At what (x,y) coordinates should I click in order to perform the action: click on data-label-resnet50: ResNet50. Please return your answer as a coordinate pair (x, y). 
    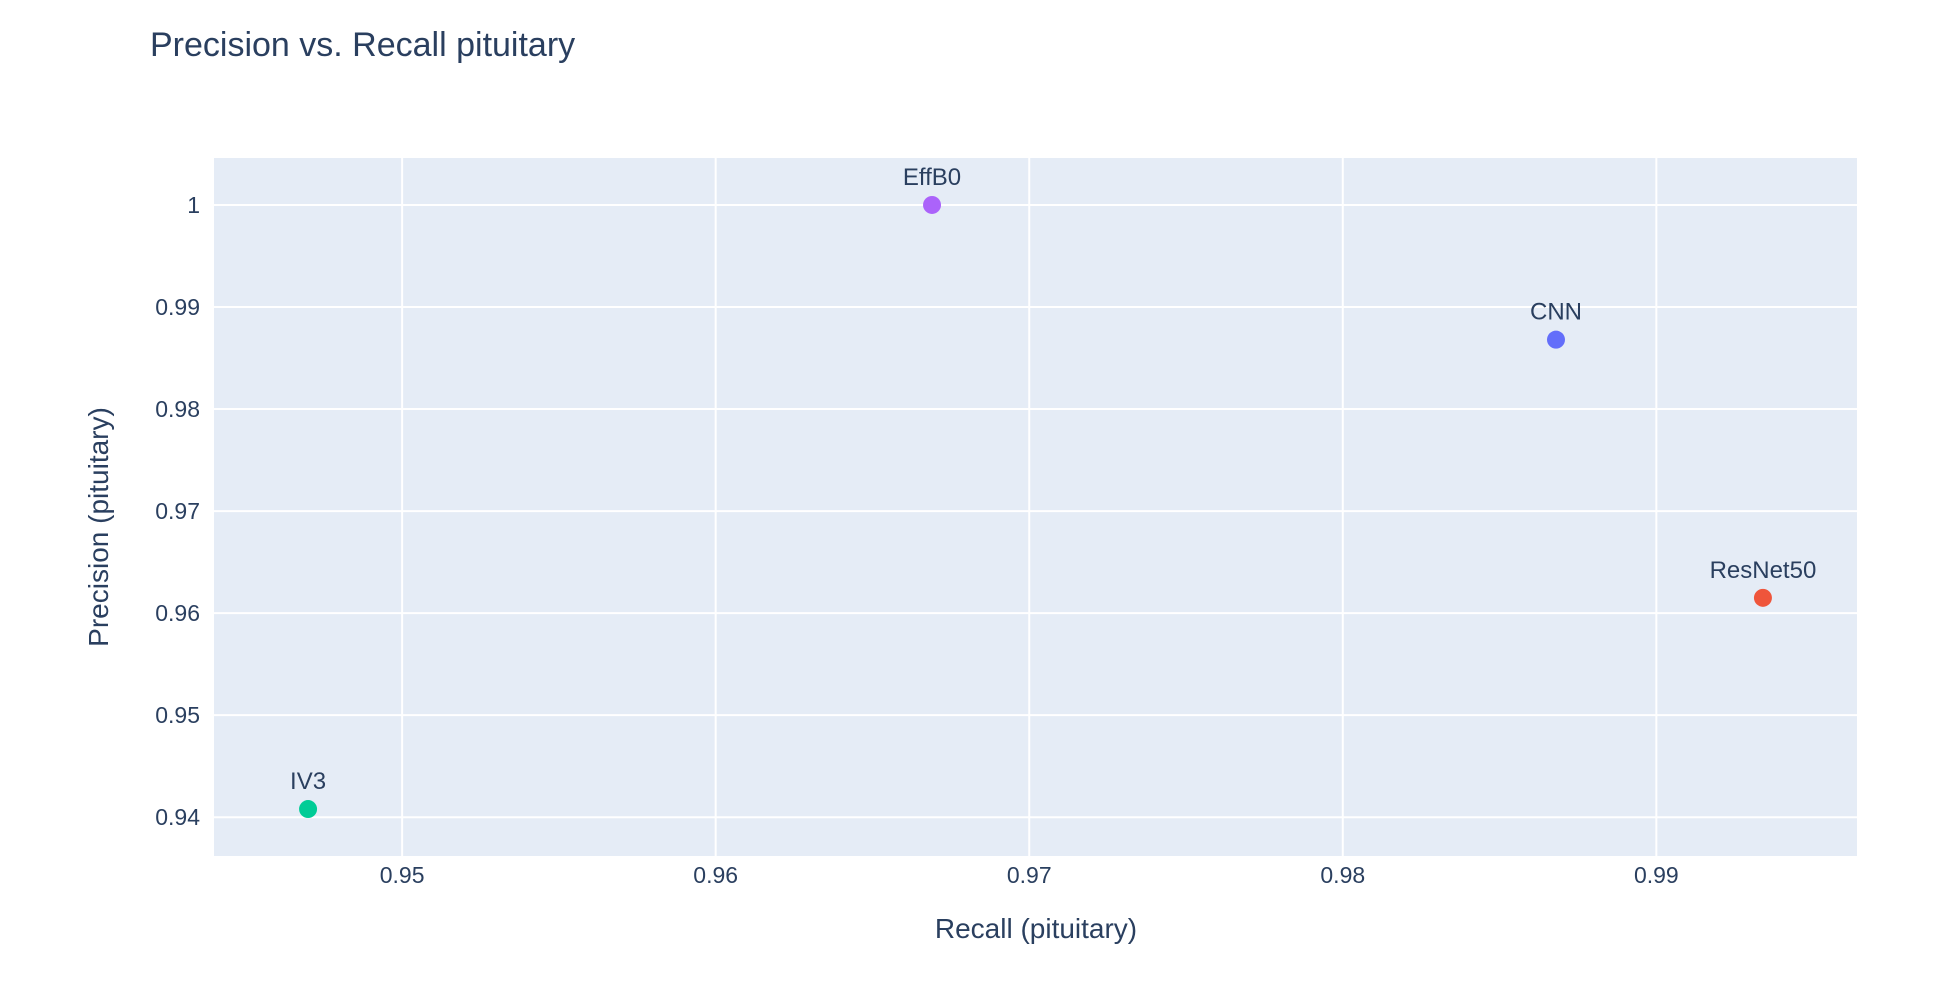
    Looking at the image, I should click on (1763, 570).